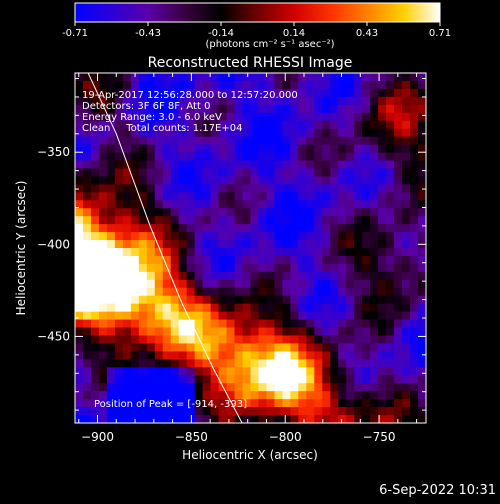  What do you see at coordinates (257, 12) in the screenshot?
I see `colorbar-frame` at bounding box center [257, 12].